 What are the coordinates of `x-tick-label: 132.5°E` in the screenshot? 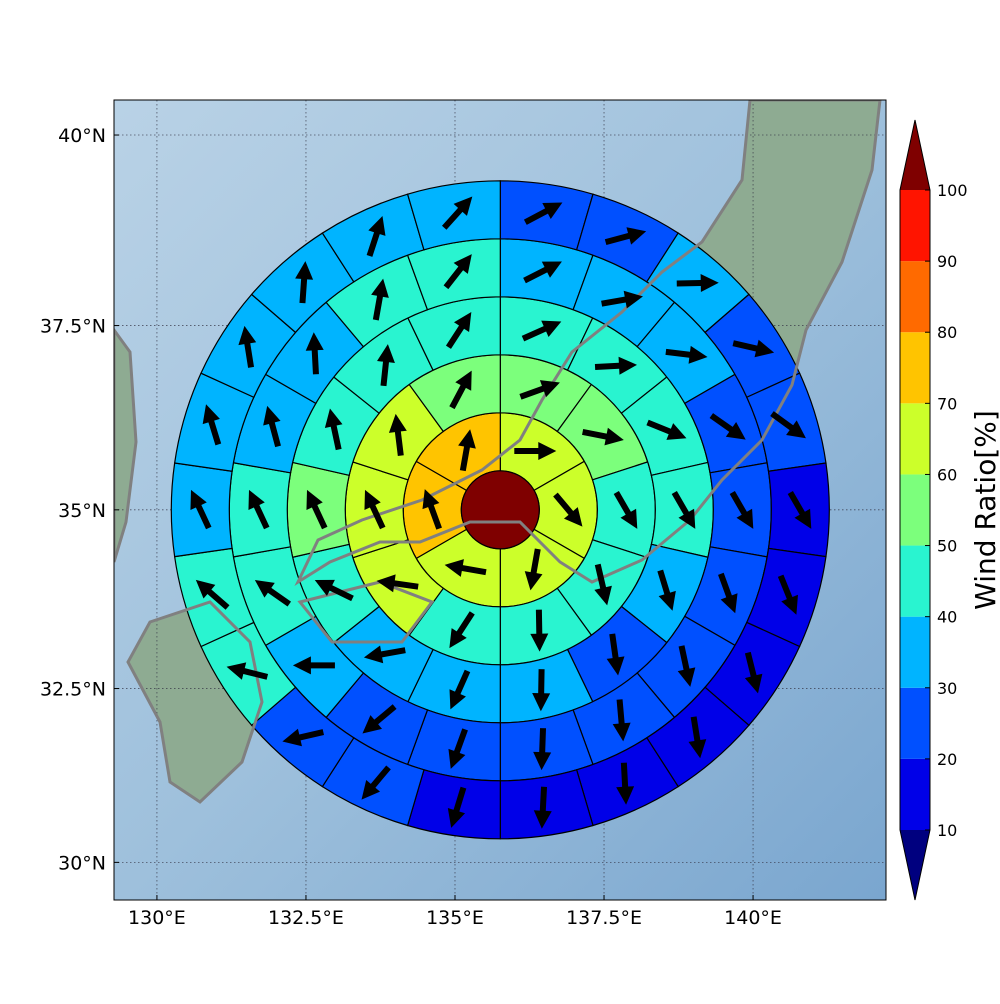 It's located at (306, 918).